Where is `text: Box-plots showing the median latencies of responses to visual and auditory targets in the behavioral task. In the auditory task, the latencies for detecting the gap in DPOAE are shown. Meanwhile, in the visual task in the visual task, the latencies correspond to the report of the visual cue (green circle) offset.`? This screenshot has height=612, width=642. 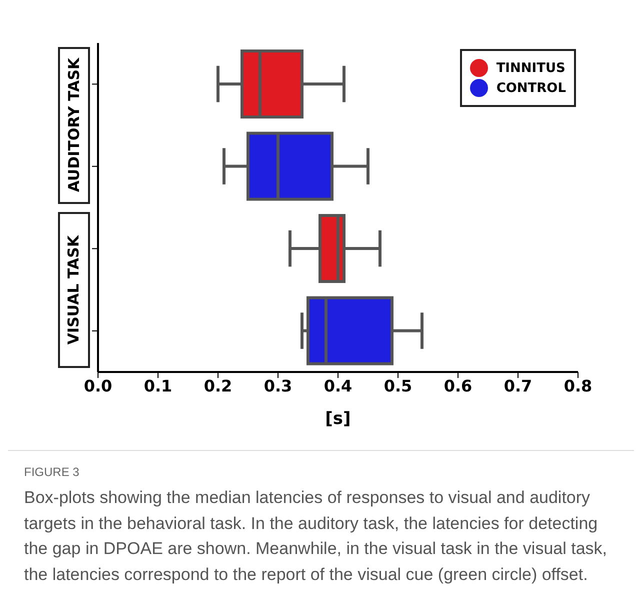 text: Box-plots showing the median latencies of responses to visual and auditory targets in the behavioral task. In the auditory task, the latencies for detecting the gap in DPOAE are shown. Meanwhile, in the visual task in the visual task, the latencies correspond to the report of the visual cue (green circle) offset. is located at coordinates (316, 536).